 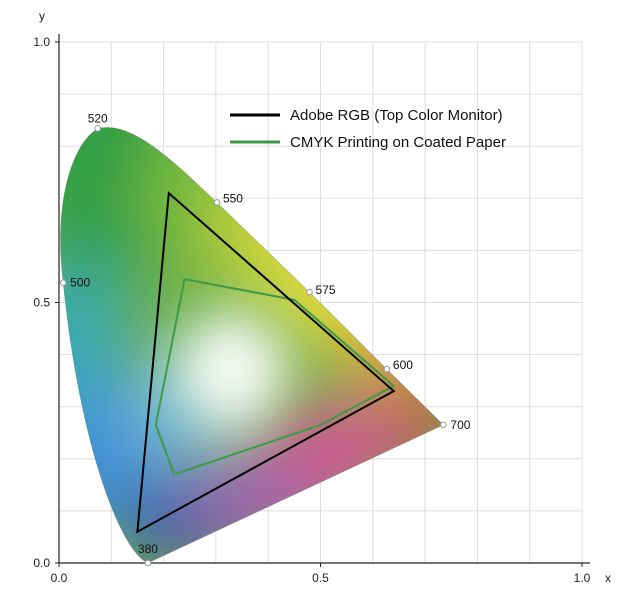 I want to click on cmyk-gamut-polygon, so click(x=275, y=376).